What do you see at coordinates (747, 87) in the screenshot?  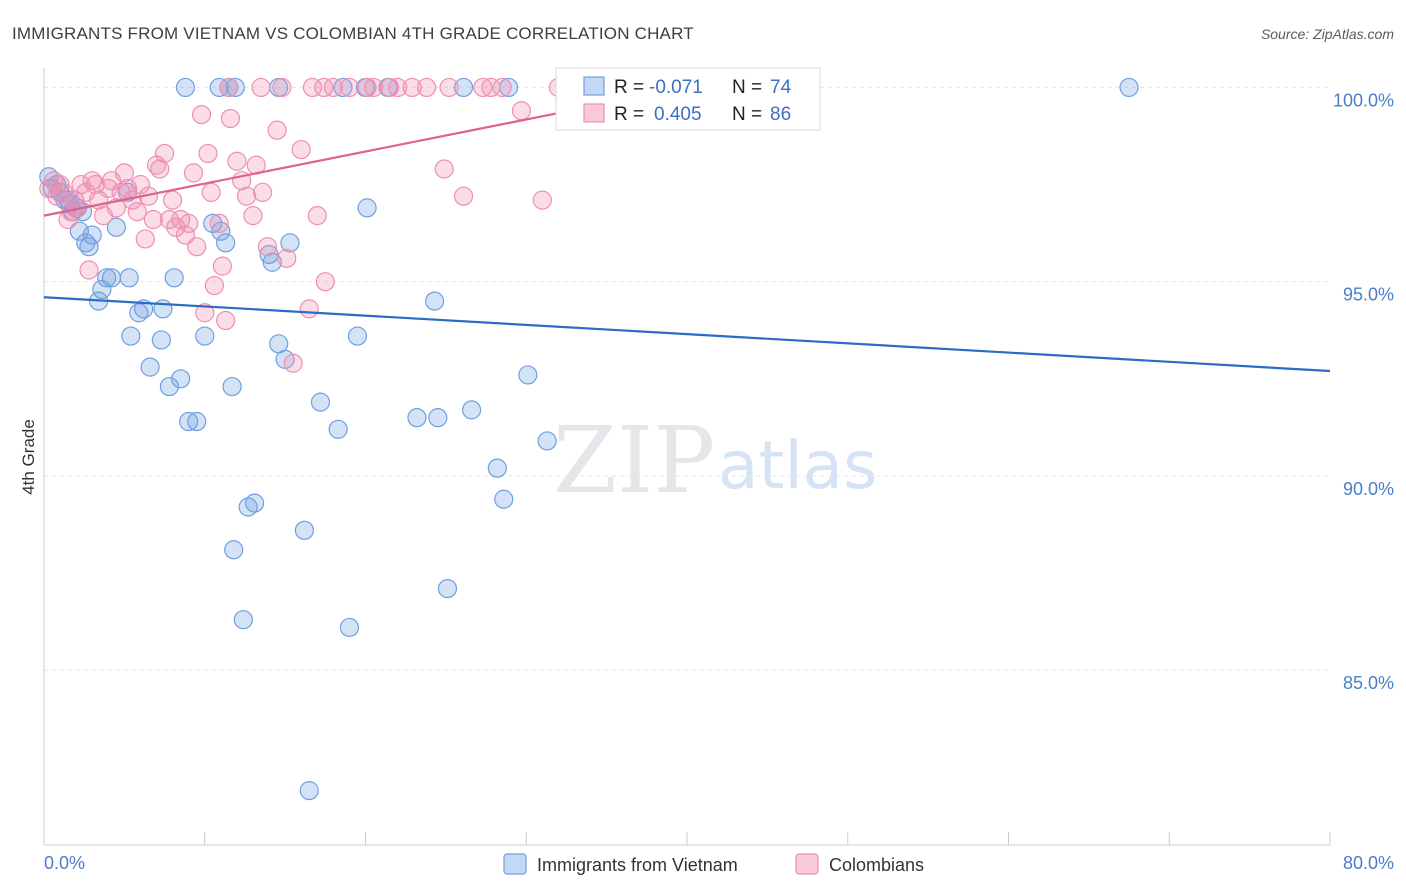 I see `stats-n-label-vietnam: N =` at bounding box center [747, 87].